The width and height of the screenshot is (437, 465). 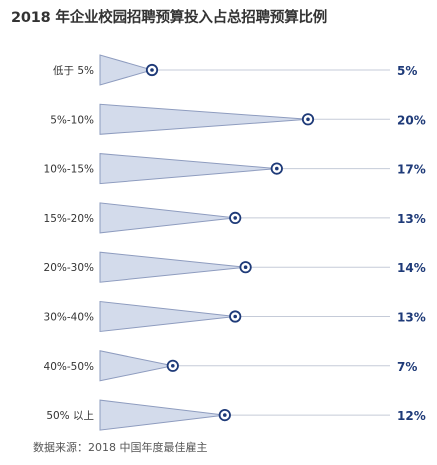 I want to click on value-label: 17%, so click(x=411, y=170).